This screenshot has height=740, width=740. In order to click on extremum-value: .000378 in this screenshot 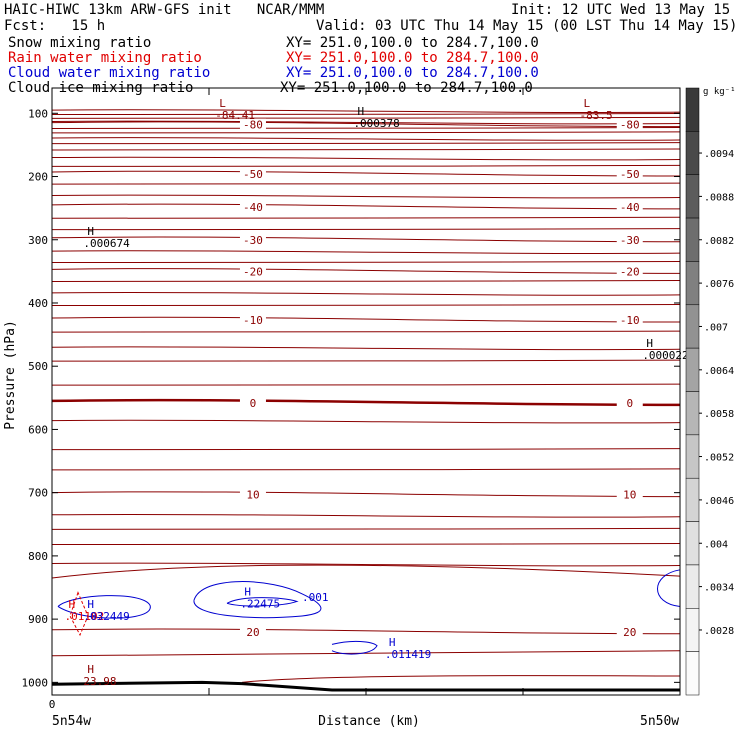, I will do `click(376, 123)`.